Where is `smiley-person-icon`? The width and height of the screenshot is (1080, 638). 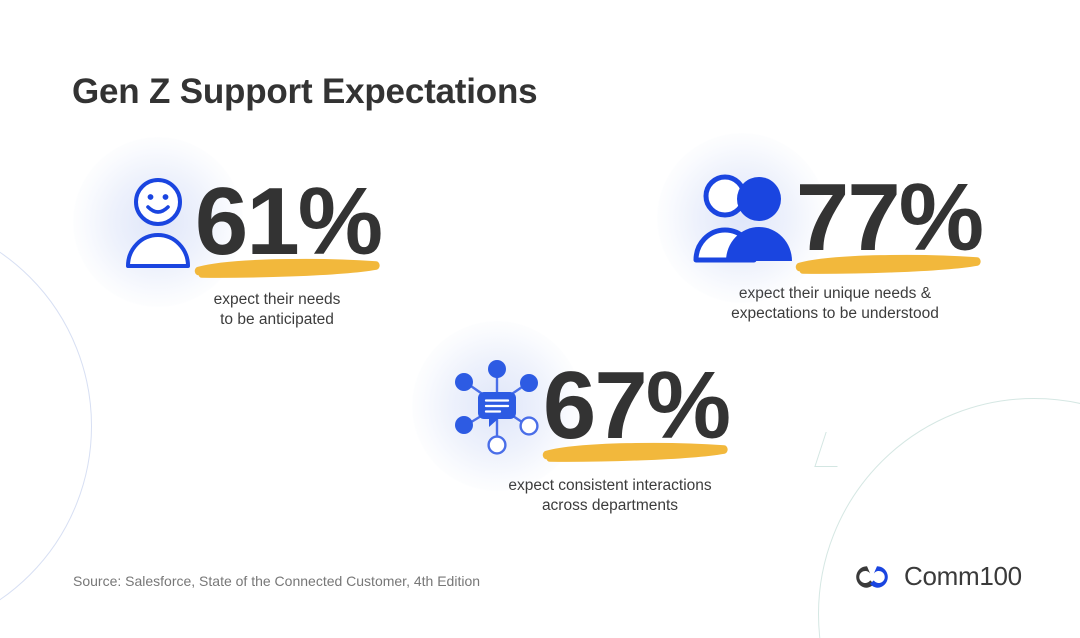 smiley-person-icon is located at coordinates (157, 223).